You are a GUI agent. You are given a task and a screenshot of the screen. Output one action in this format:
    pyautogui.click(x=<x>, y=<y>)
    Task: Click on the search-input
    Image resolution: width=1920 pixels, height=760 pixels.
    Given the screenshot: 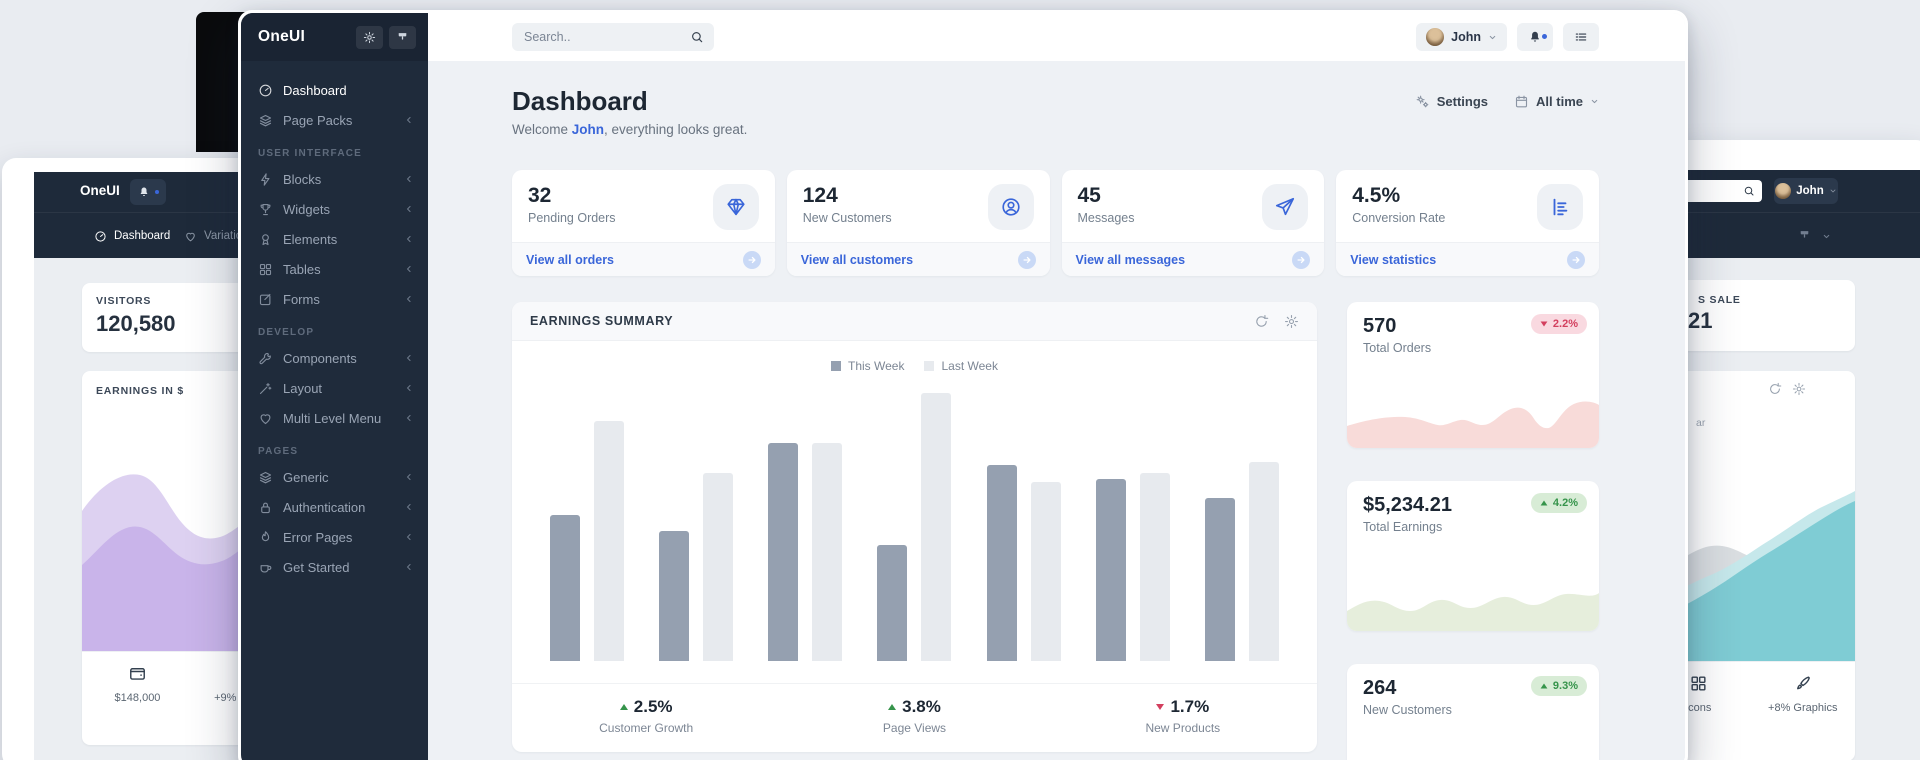 What is the action you would take?
    pyautogui.click(x=602, y=37)
    